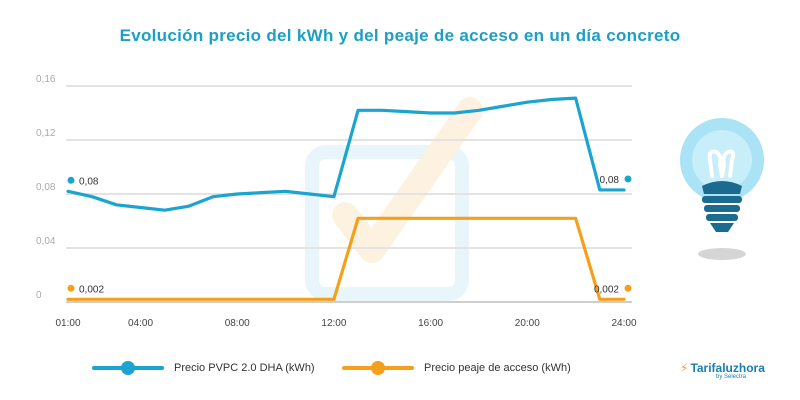 This screenshot has width=800, height=400. I want to click on x-tick-label: 16:00, so click(430, 323).